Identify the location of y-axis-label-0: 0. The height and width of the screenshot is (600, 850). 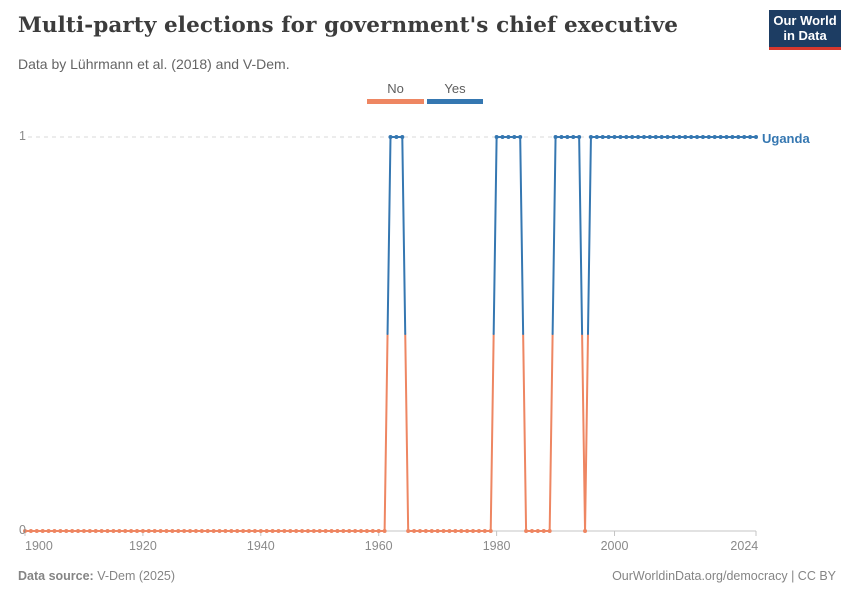
(22, 530).